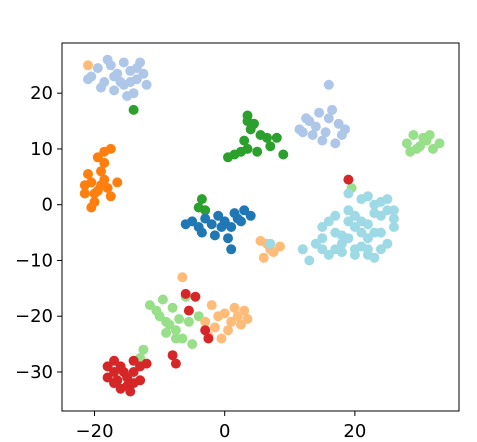 The width and height of the screenshot is (477, 442). What do you see at coordinates (34, 372) in the screenshot?
I see `y-tick-label: −30` at bounding box center [34, 372].